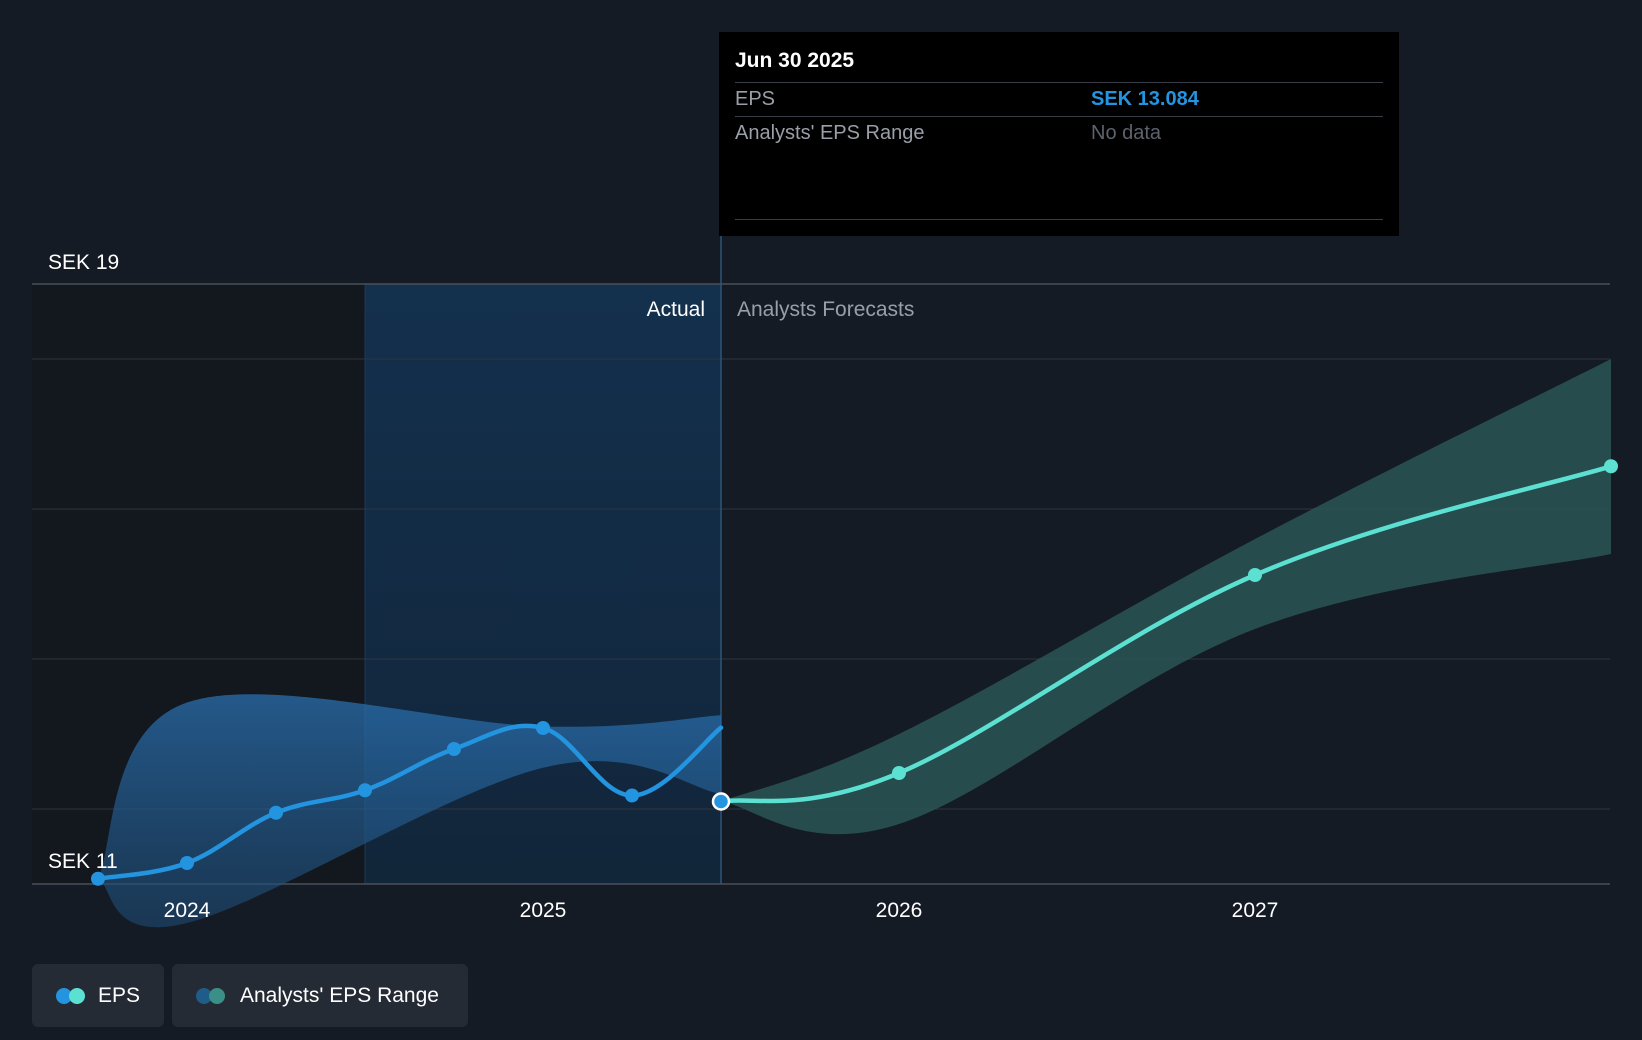 The image size is (1642, 1040). Describe the element at coordinates (64, 995) in the screenshot. I see `legend-eps-dot-actual` at that location.